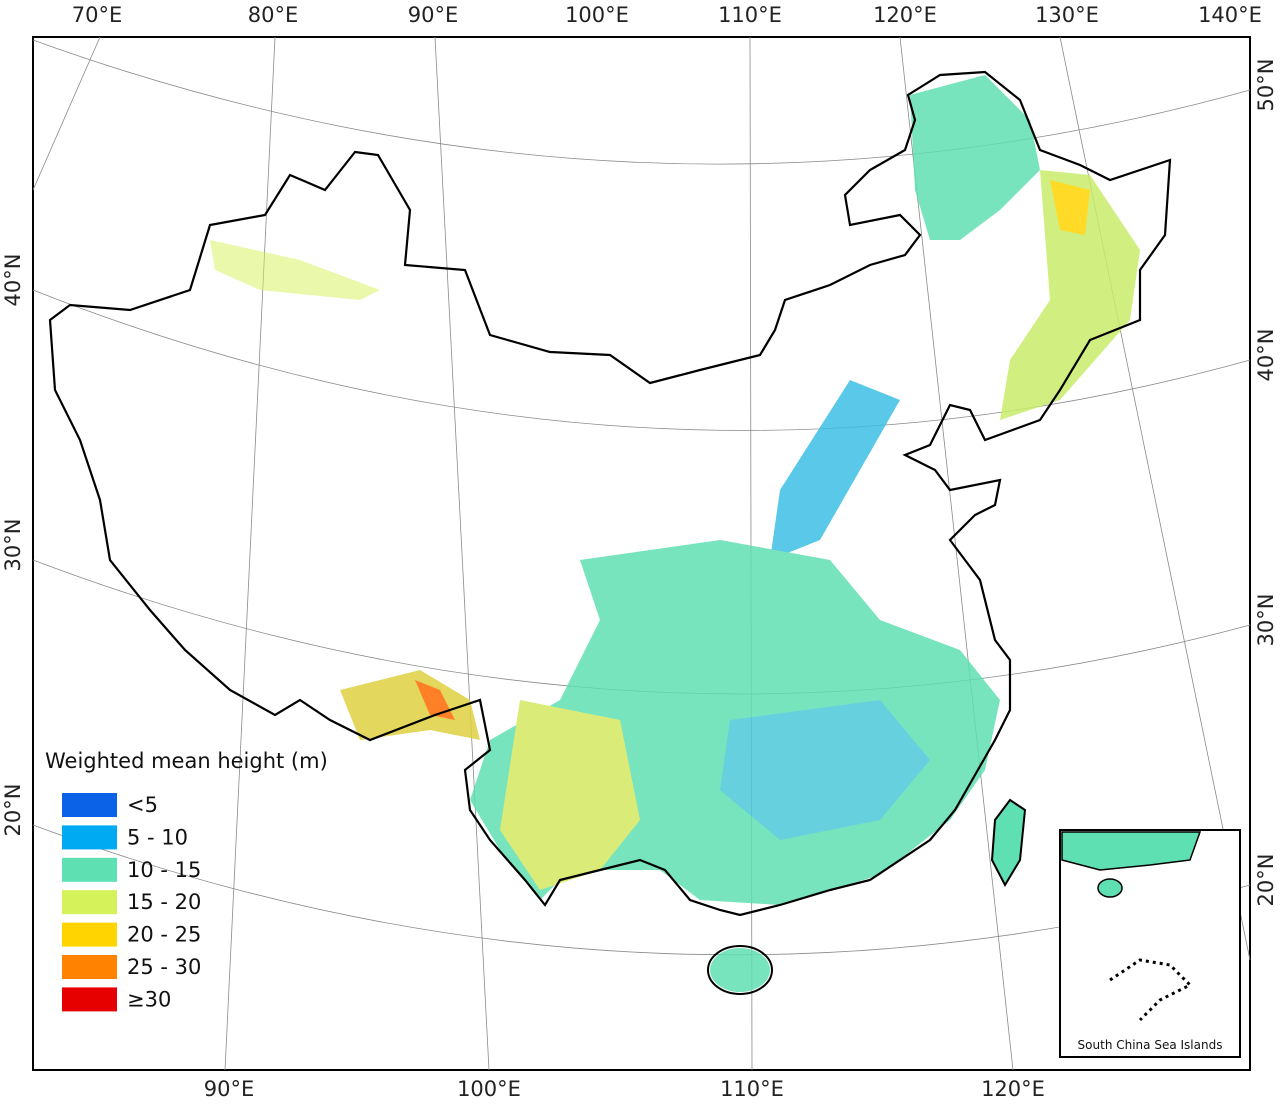 The image size is (1280, 1107). Describe the element at coordinates (149, 999) in the screenshot. I see `legend-label: ≥30` at that location.